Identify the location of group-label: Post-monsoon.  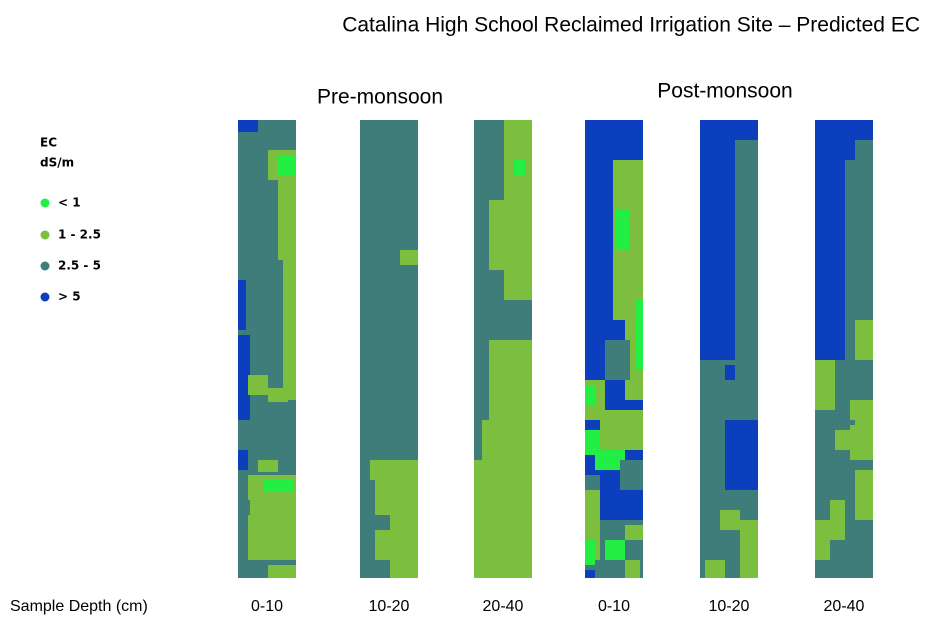
(724, 91).